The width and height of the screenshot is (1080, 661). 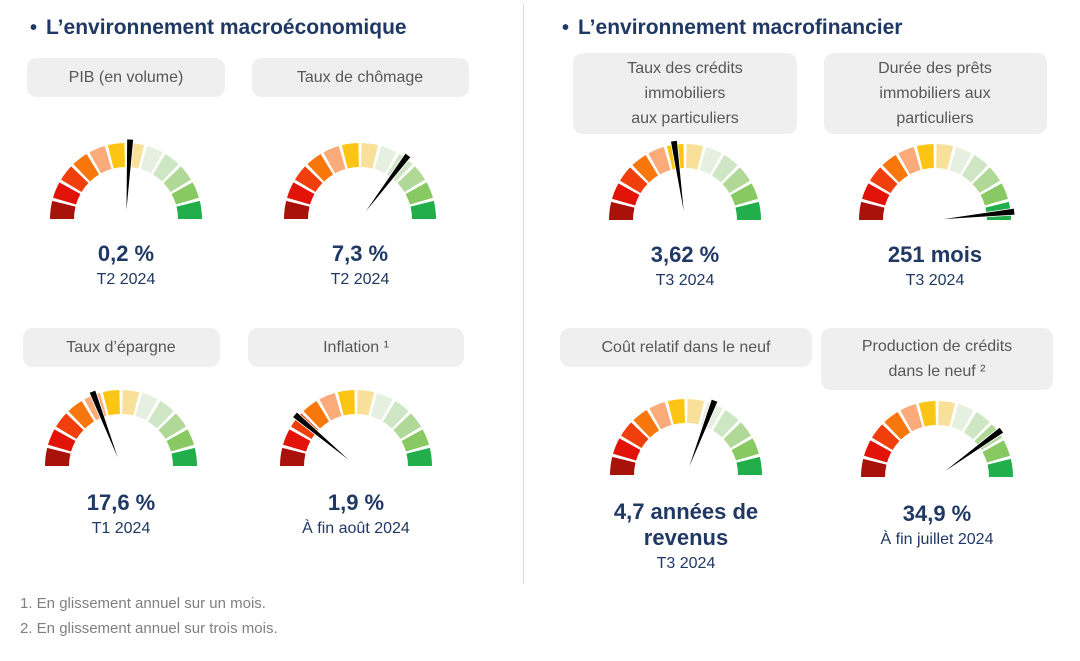 I want to click on gauge-label-pib: PIB (en volume), so click(x=126, y=77).